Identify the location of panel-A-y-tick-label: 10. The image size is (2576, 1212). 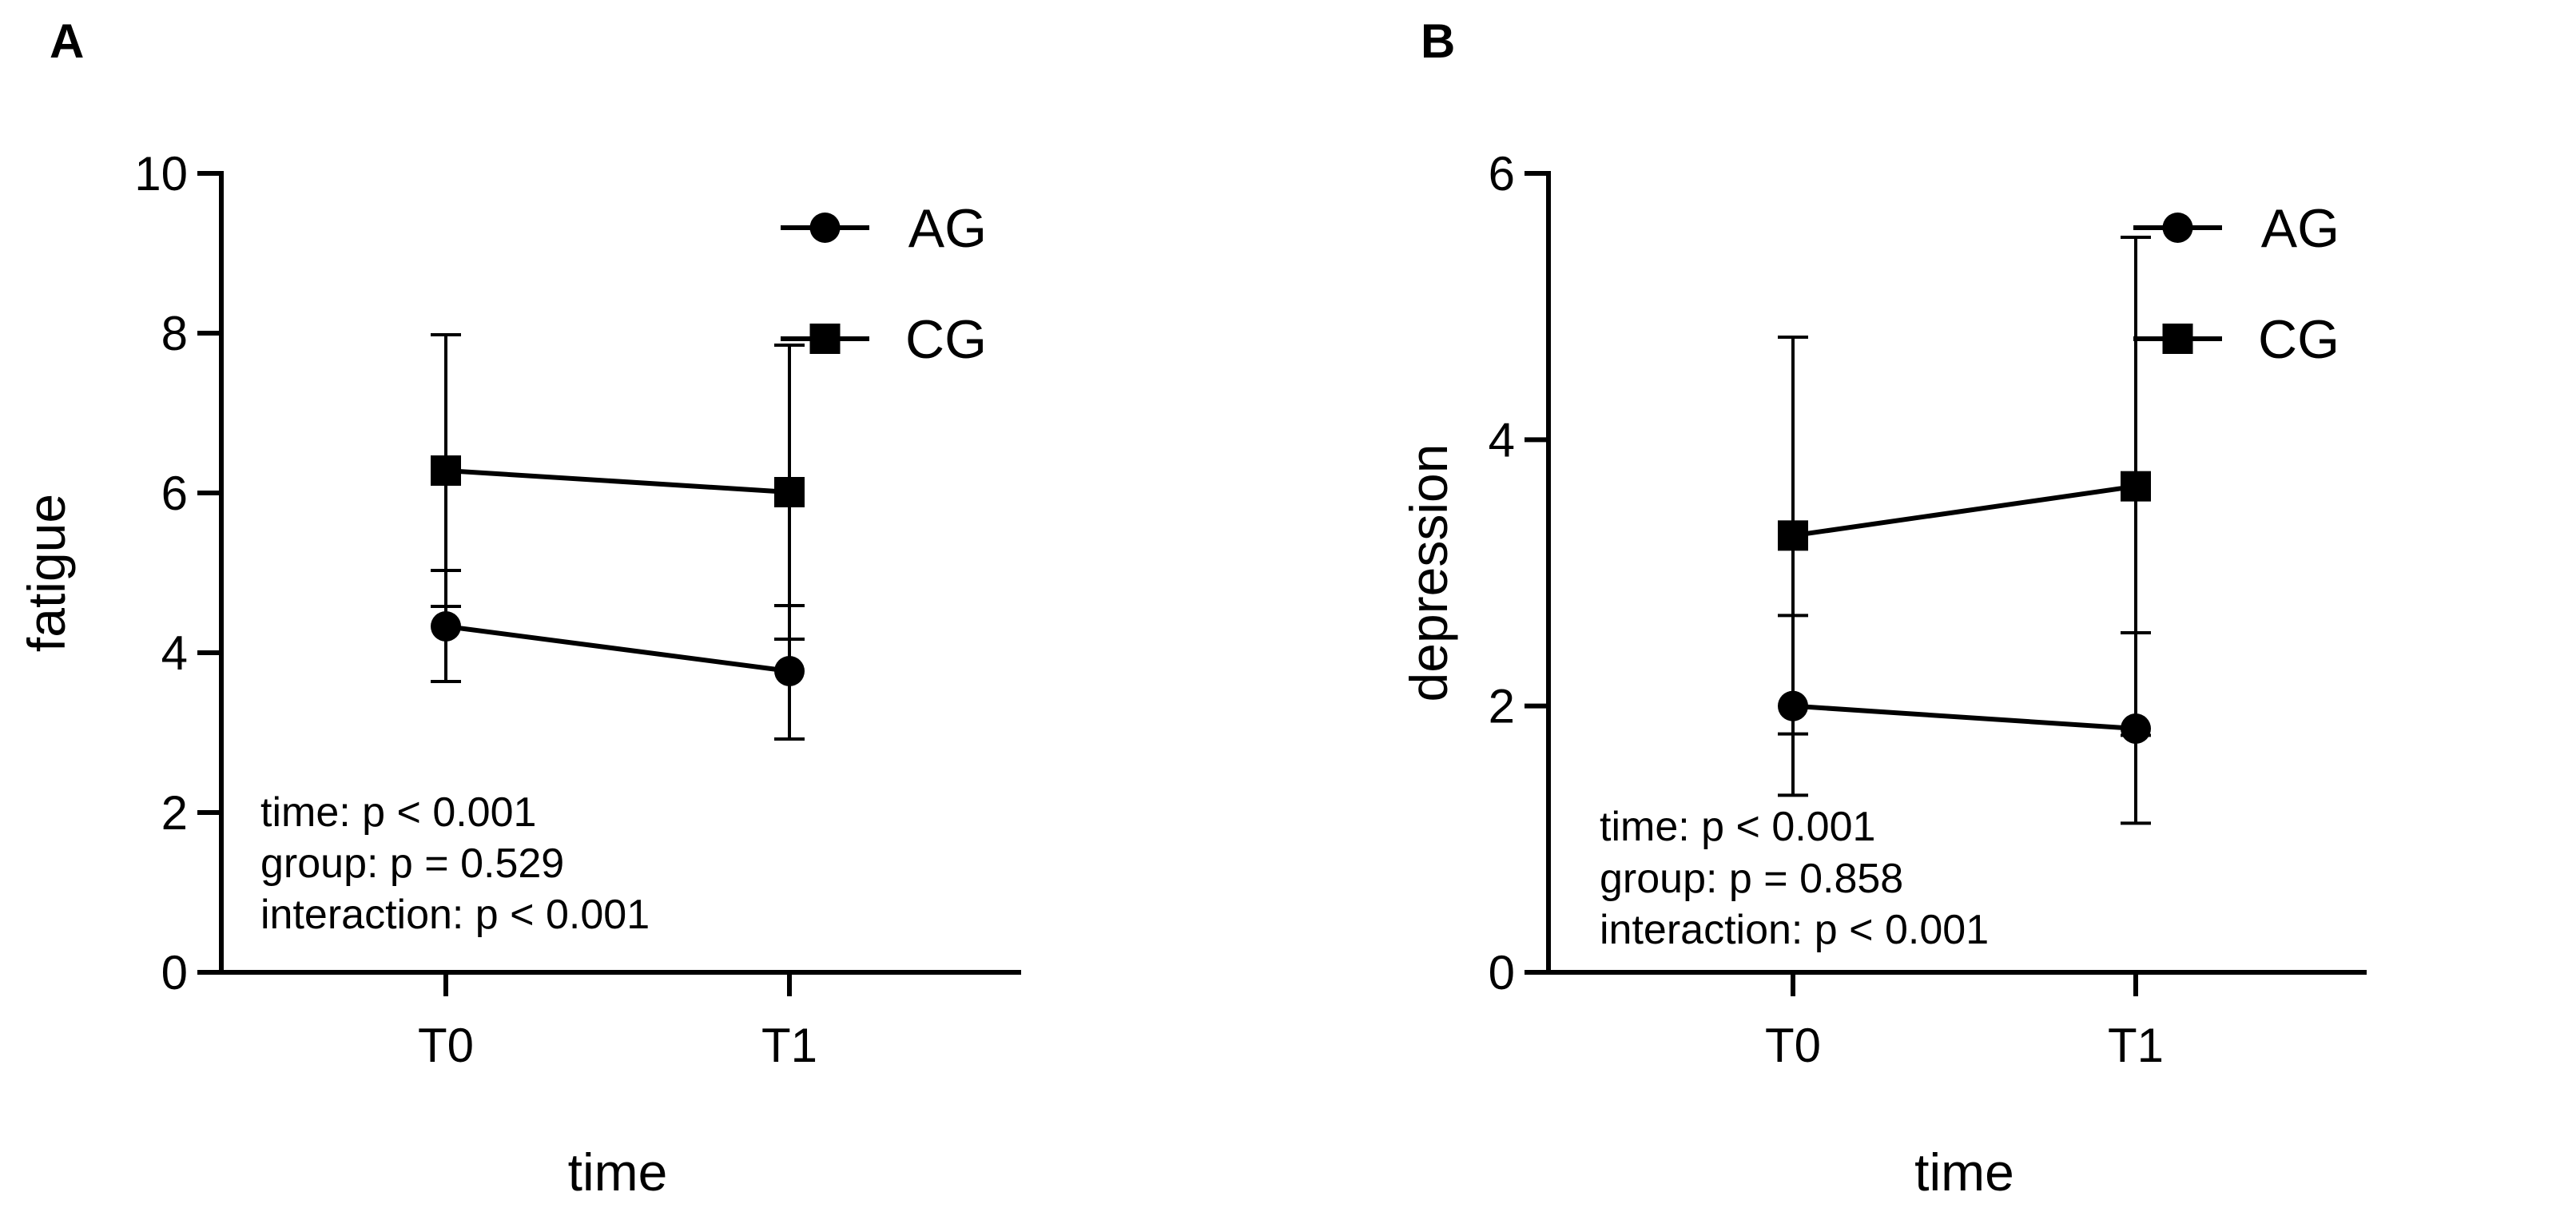
(161, 174).